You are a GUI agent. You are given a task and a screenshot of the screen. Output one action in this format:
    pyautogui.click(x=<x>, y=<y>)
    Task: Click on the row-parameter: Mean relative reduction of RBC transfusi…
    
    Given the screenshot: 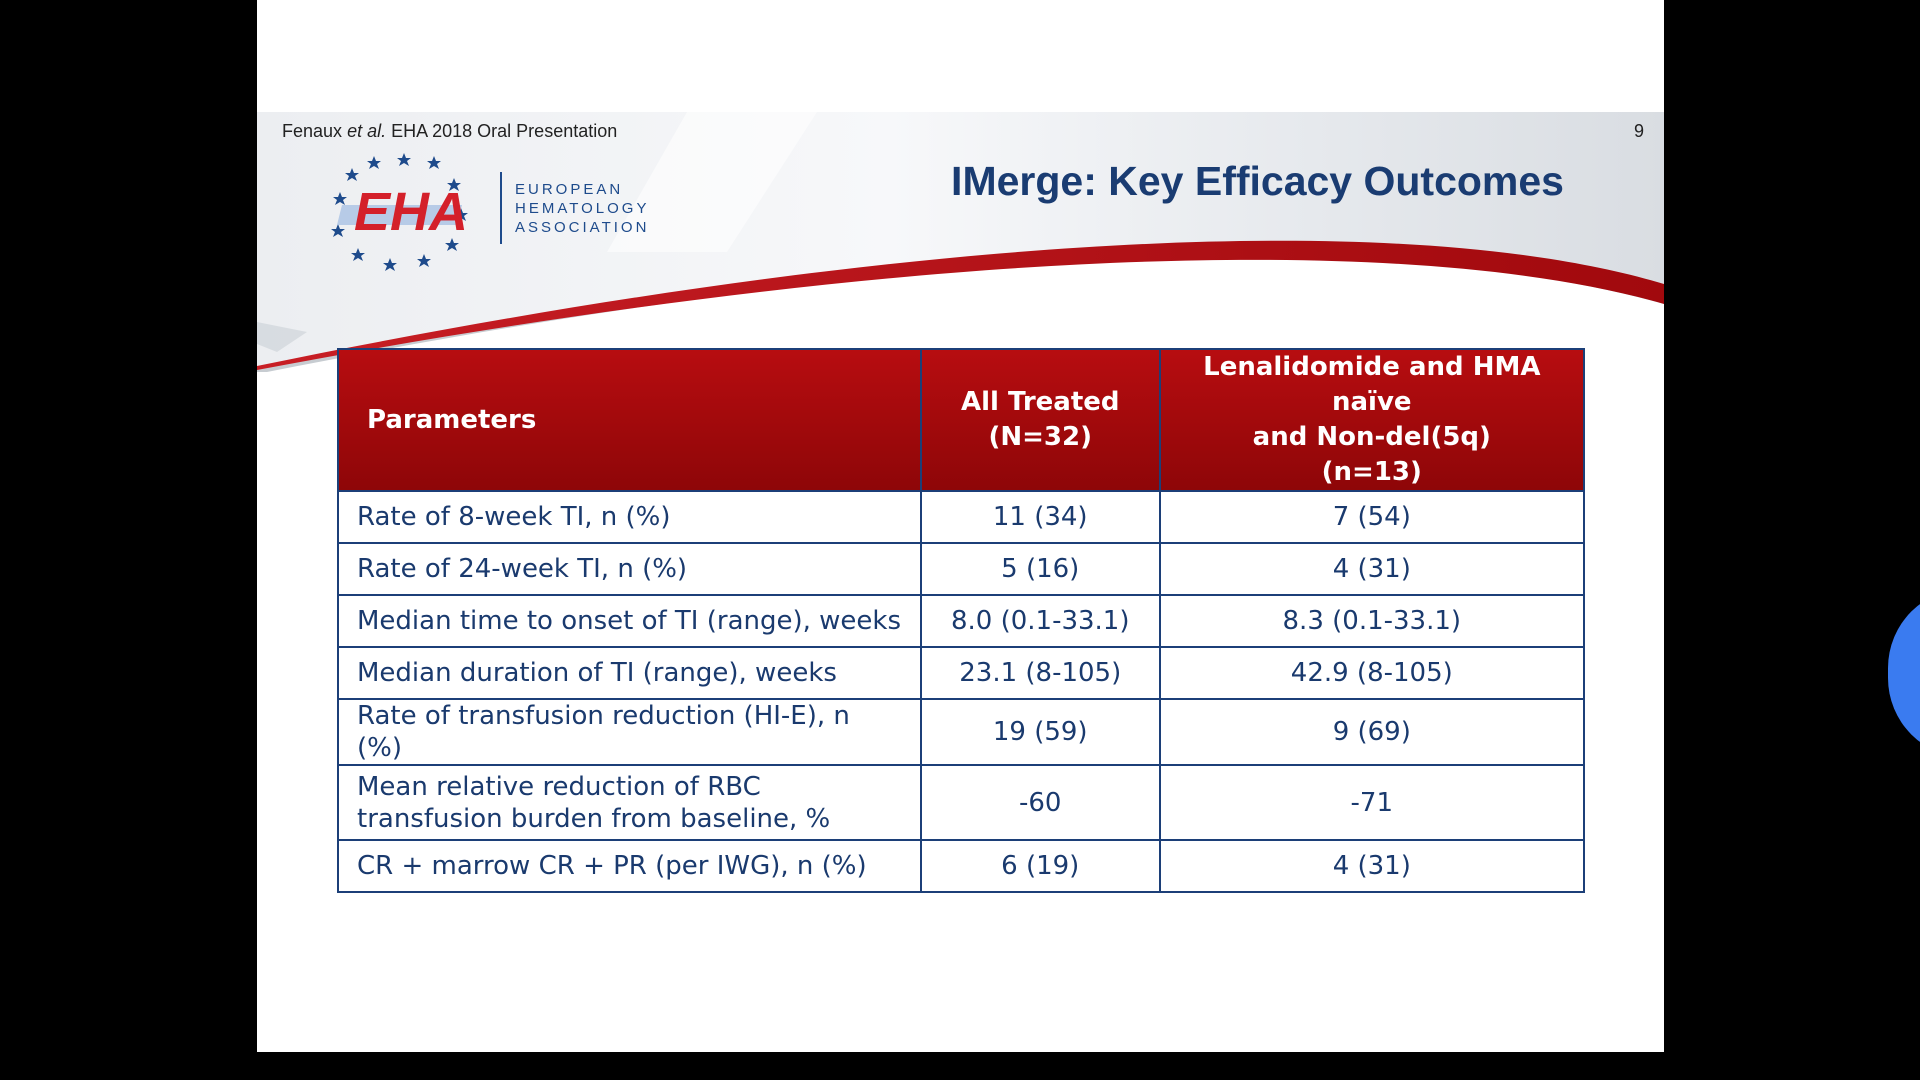 What is the action you would take?
    pyautogui.click(x=629, y=802)
    